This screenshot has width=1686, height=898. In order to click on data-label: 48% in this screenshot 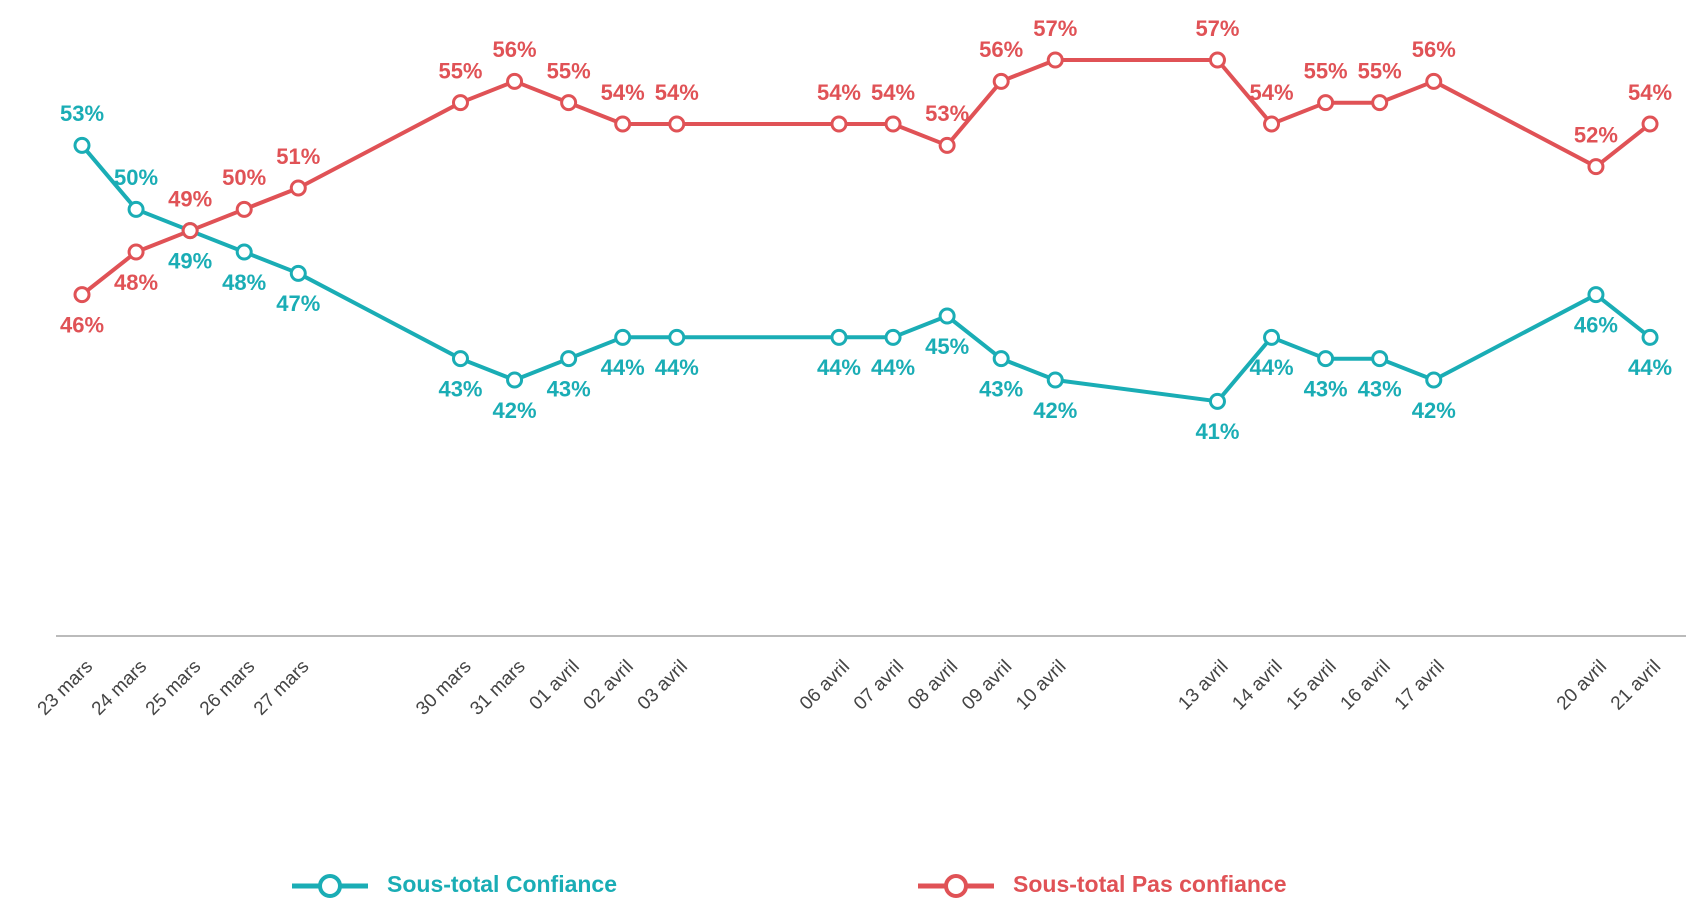, I will do `click(136, 282)`.